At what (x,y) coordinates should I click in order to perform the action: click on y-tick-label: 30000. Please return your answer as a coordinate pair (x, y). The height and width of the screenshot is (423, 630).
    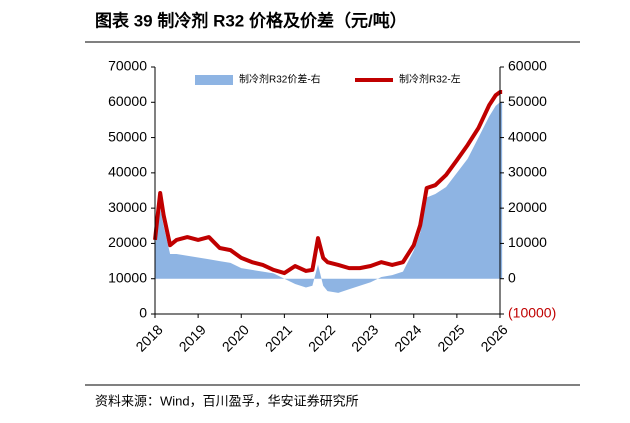
    Looking at the image, I should click on (127, 207).